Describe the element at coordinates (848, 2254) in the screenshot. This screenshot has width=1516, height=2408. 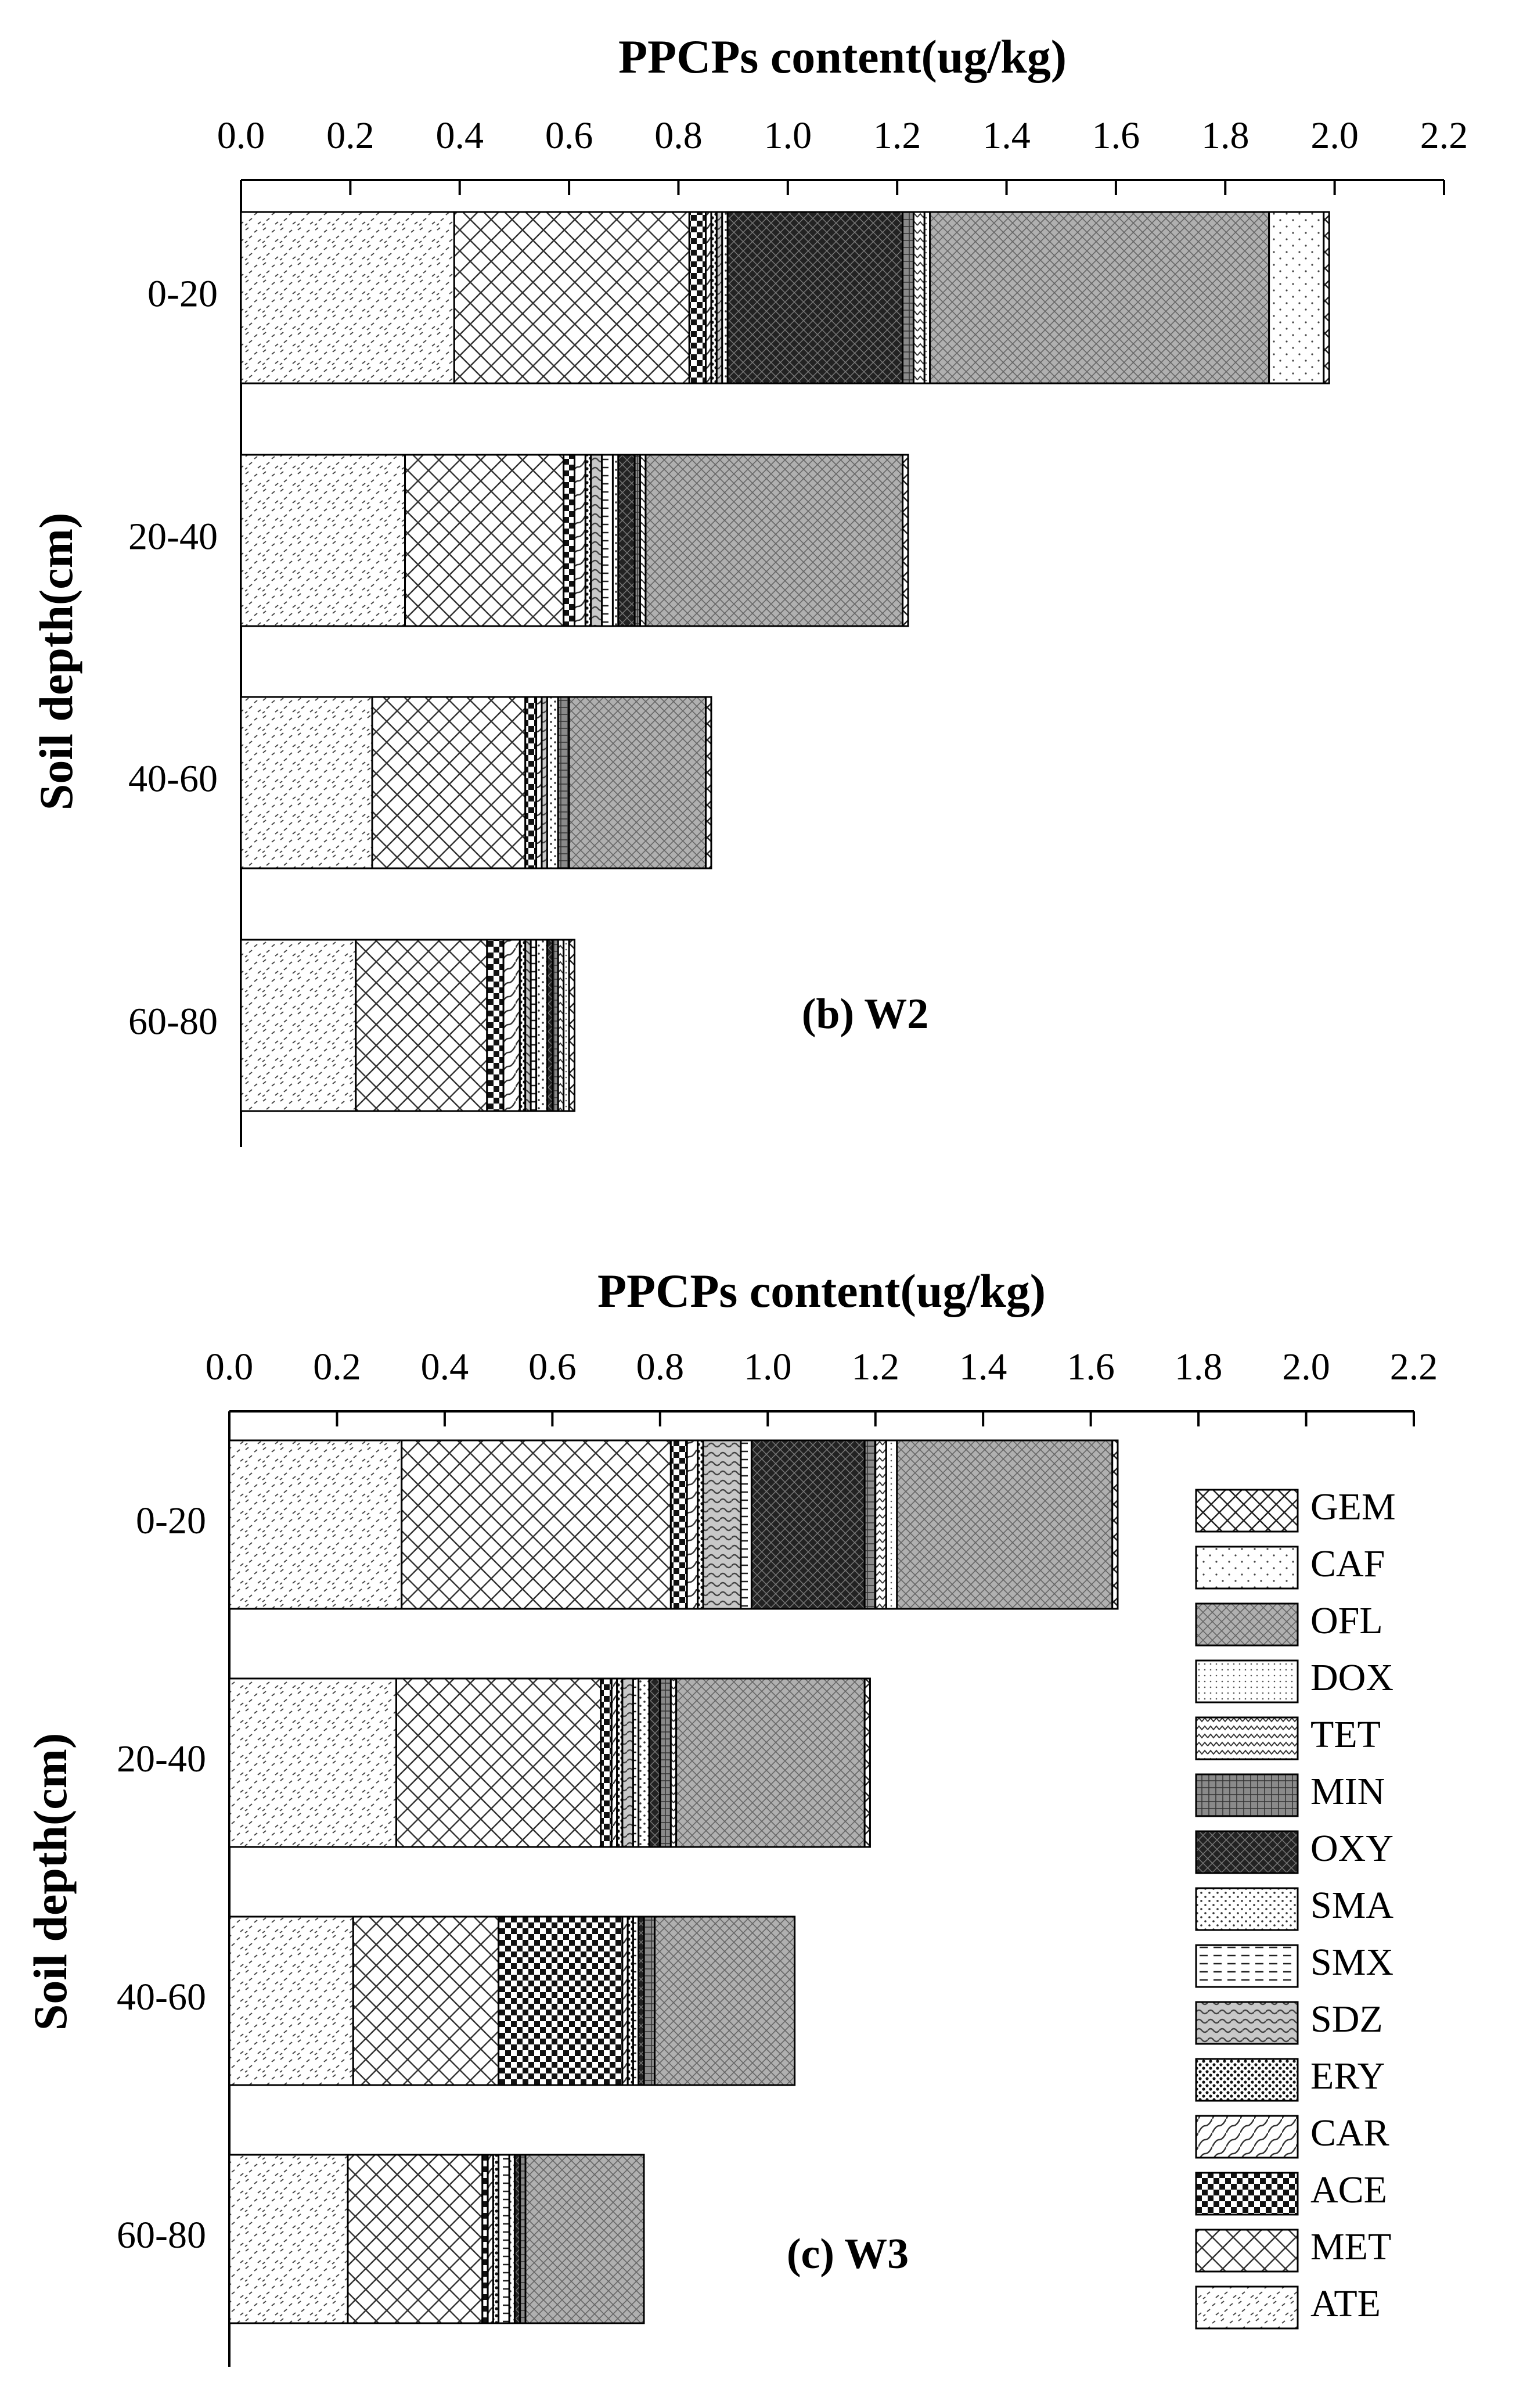
I see `panel-label: (c) W3` at that location.